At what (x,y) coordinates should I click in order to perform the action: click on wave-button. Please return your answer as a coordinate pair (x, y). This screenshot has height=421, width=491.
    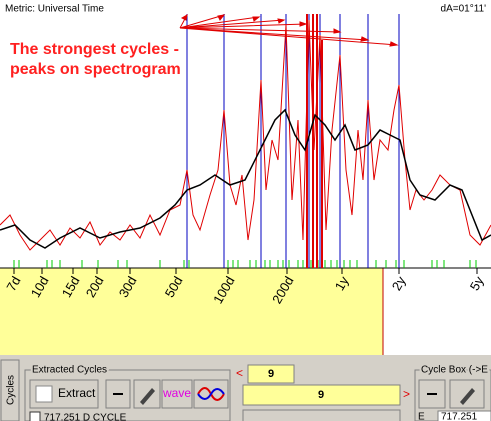
    Looking at the image, I should click on (177, 394).